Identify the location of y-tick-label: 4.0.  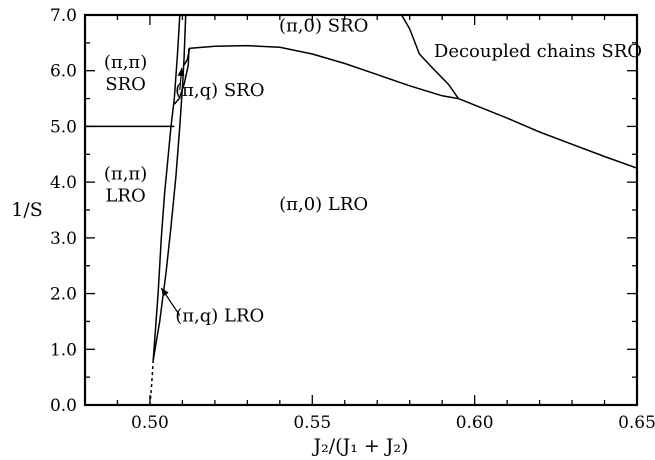
(63, 183).